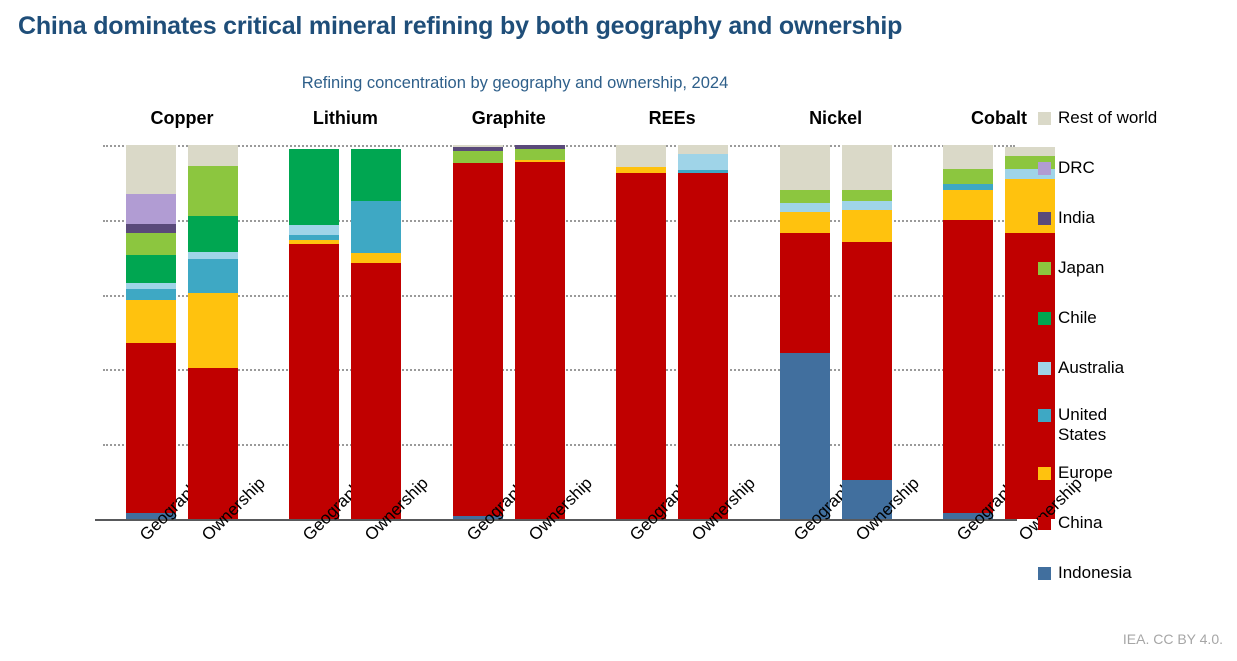 This screenshot has height=661, width=1237. I want to click on bar-rees-geography, so click(641, 332).